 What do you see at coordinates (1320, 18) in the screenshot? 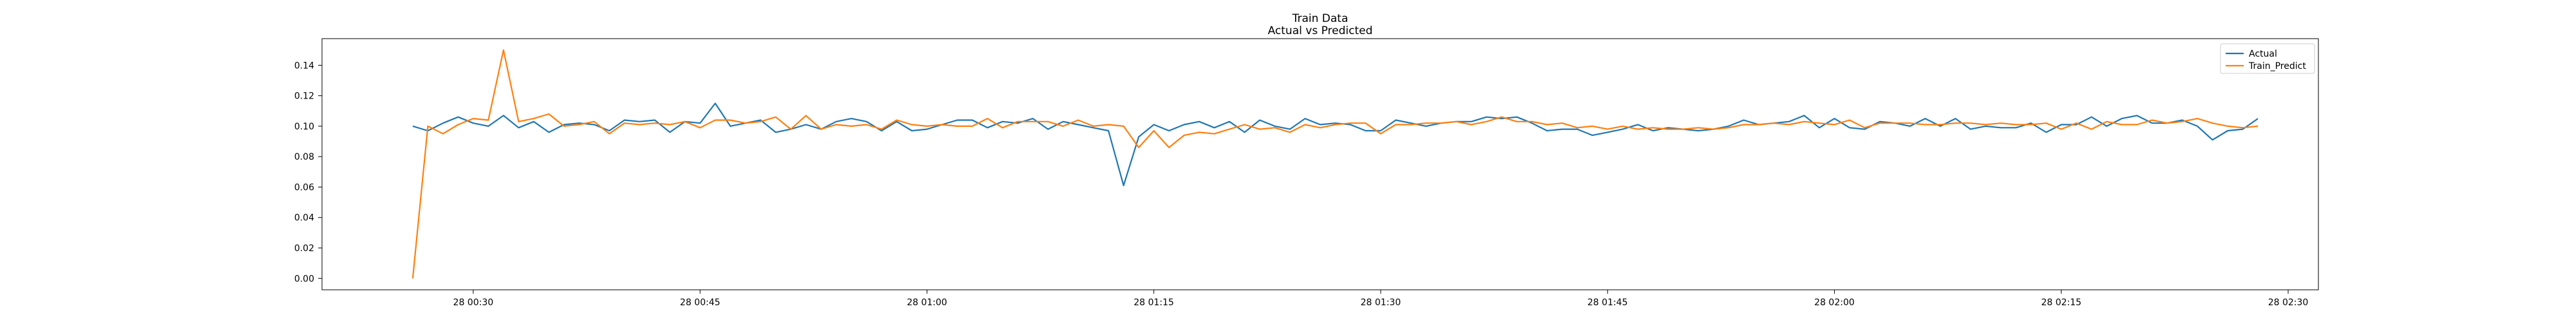
I see `chart-title: Train Data` at bounding box center [1320, 18].